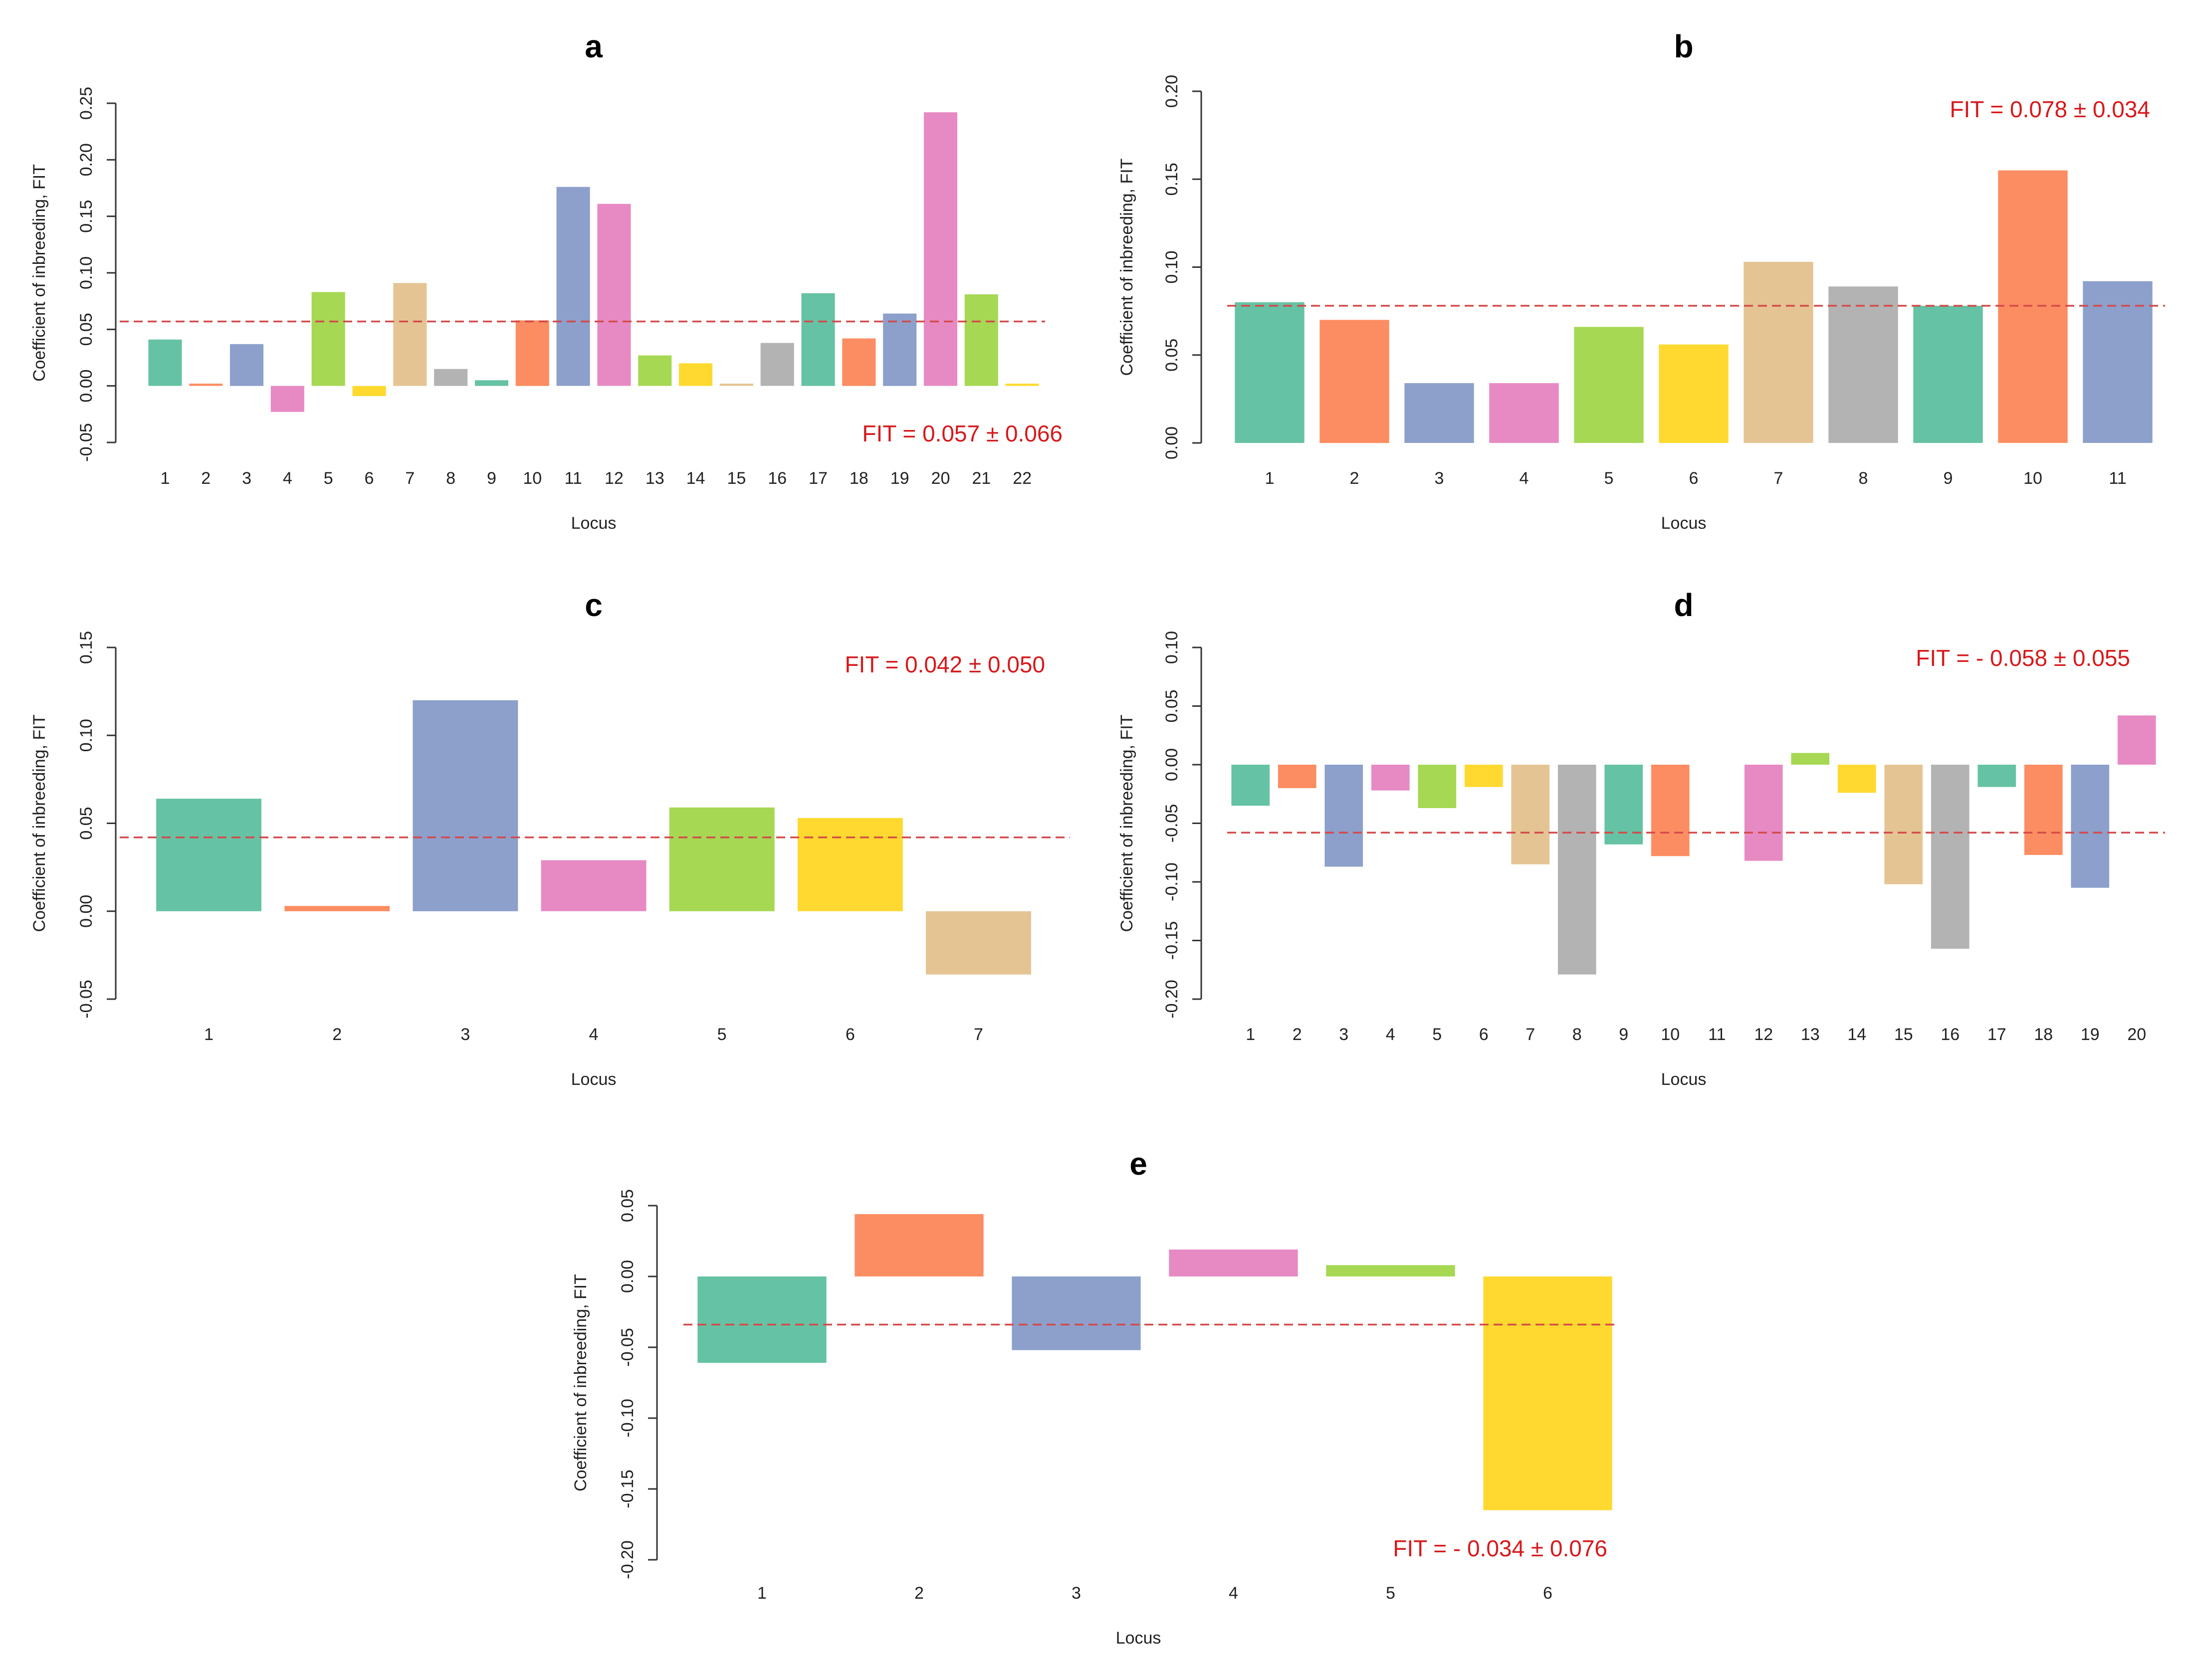 The image size is (2188, 1680). Describe the element at coordinates (1684, 46) in the screenshot. I see `panel-title: b` at that location.